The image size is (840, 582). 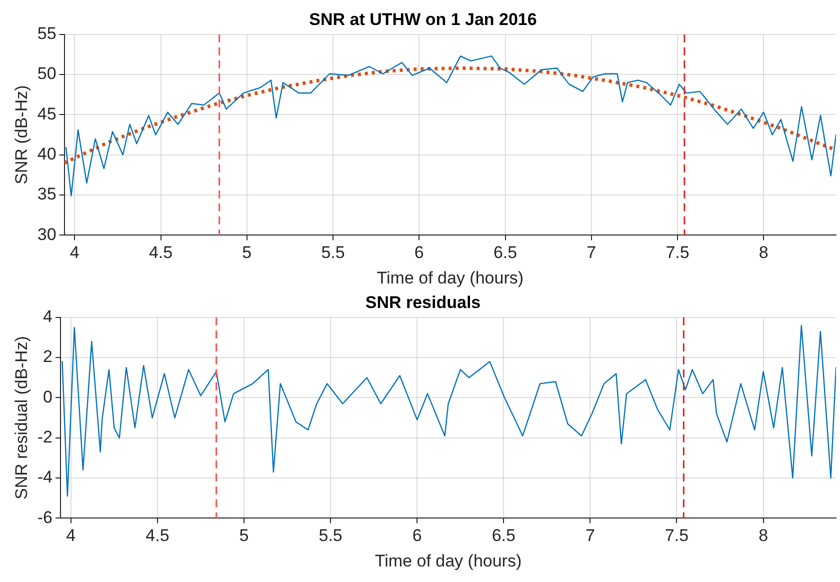 What do you see at coordinates (45, 517) in the screenshot?
I see `y-tick-label: -6` at bounding box center [45, 517].